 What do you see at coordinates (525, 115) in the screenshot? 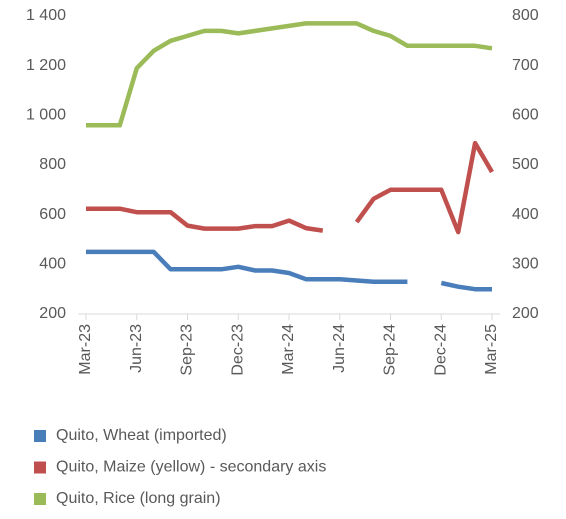
I see `y2-tick-label: 600` at bounding box center [525, 115].